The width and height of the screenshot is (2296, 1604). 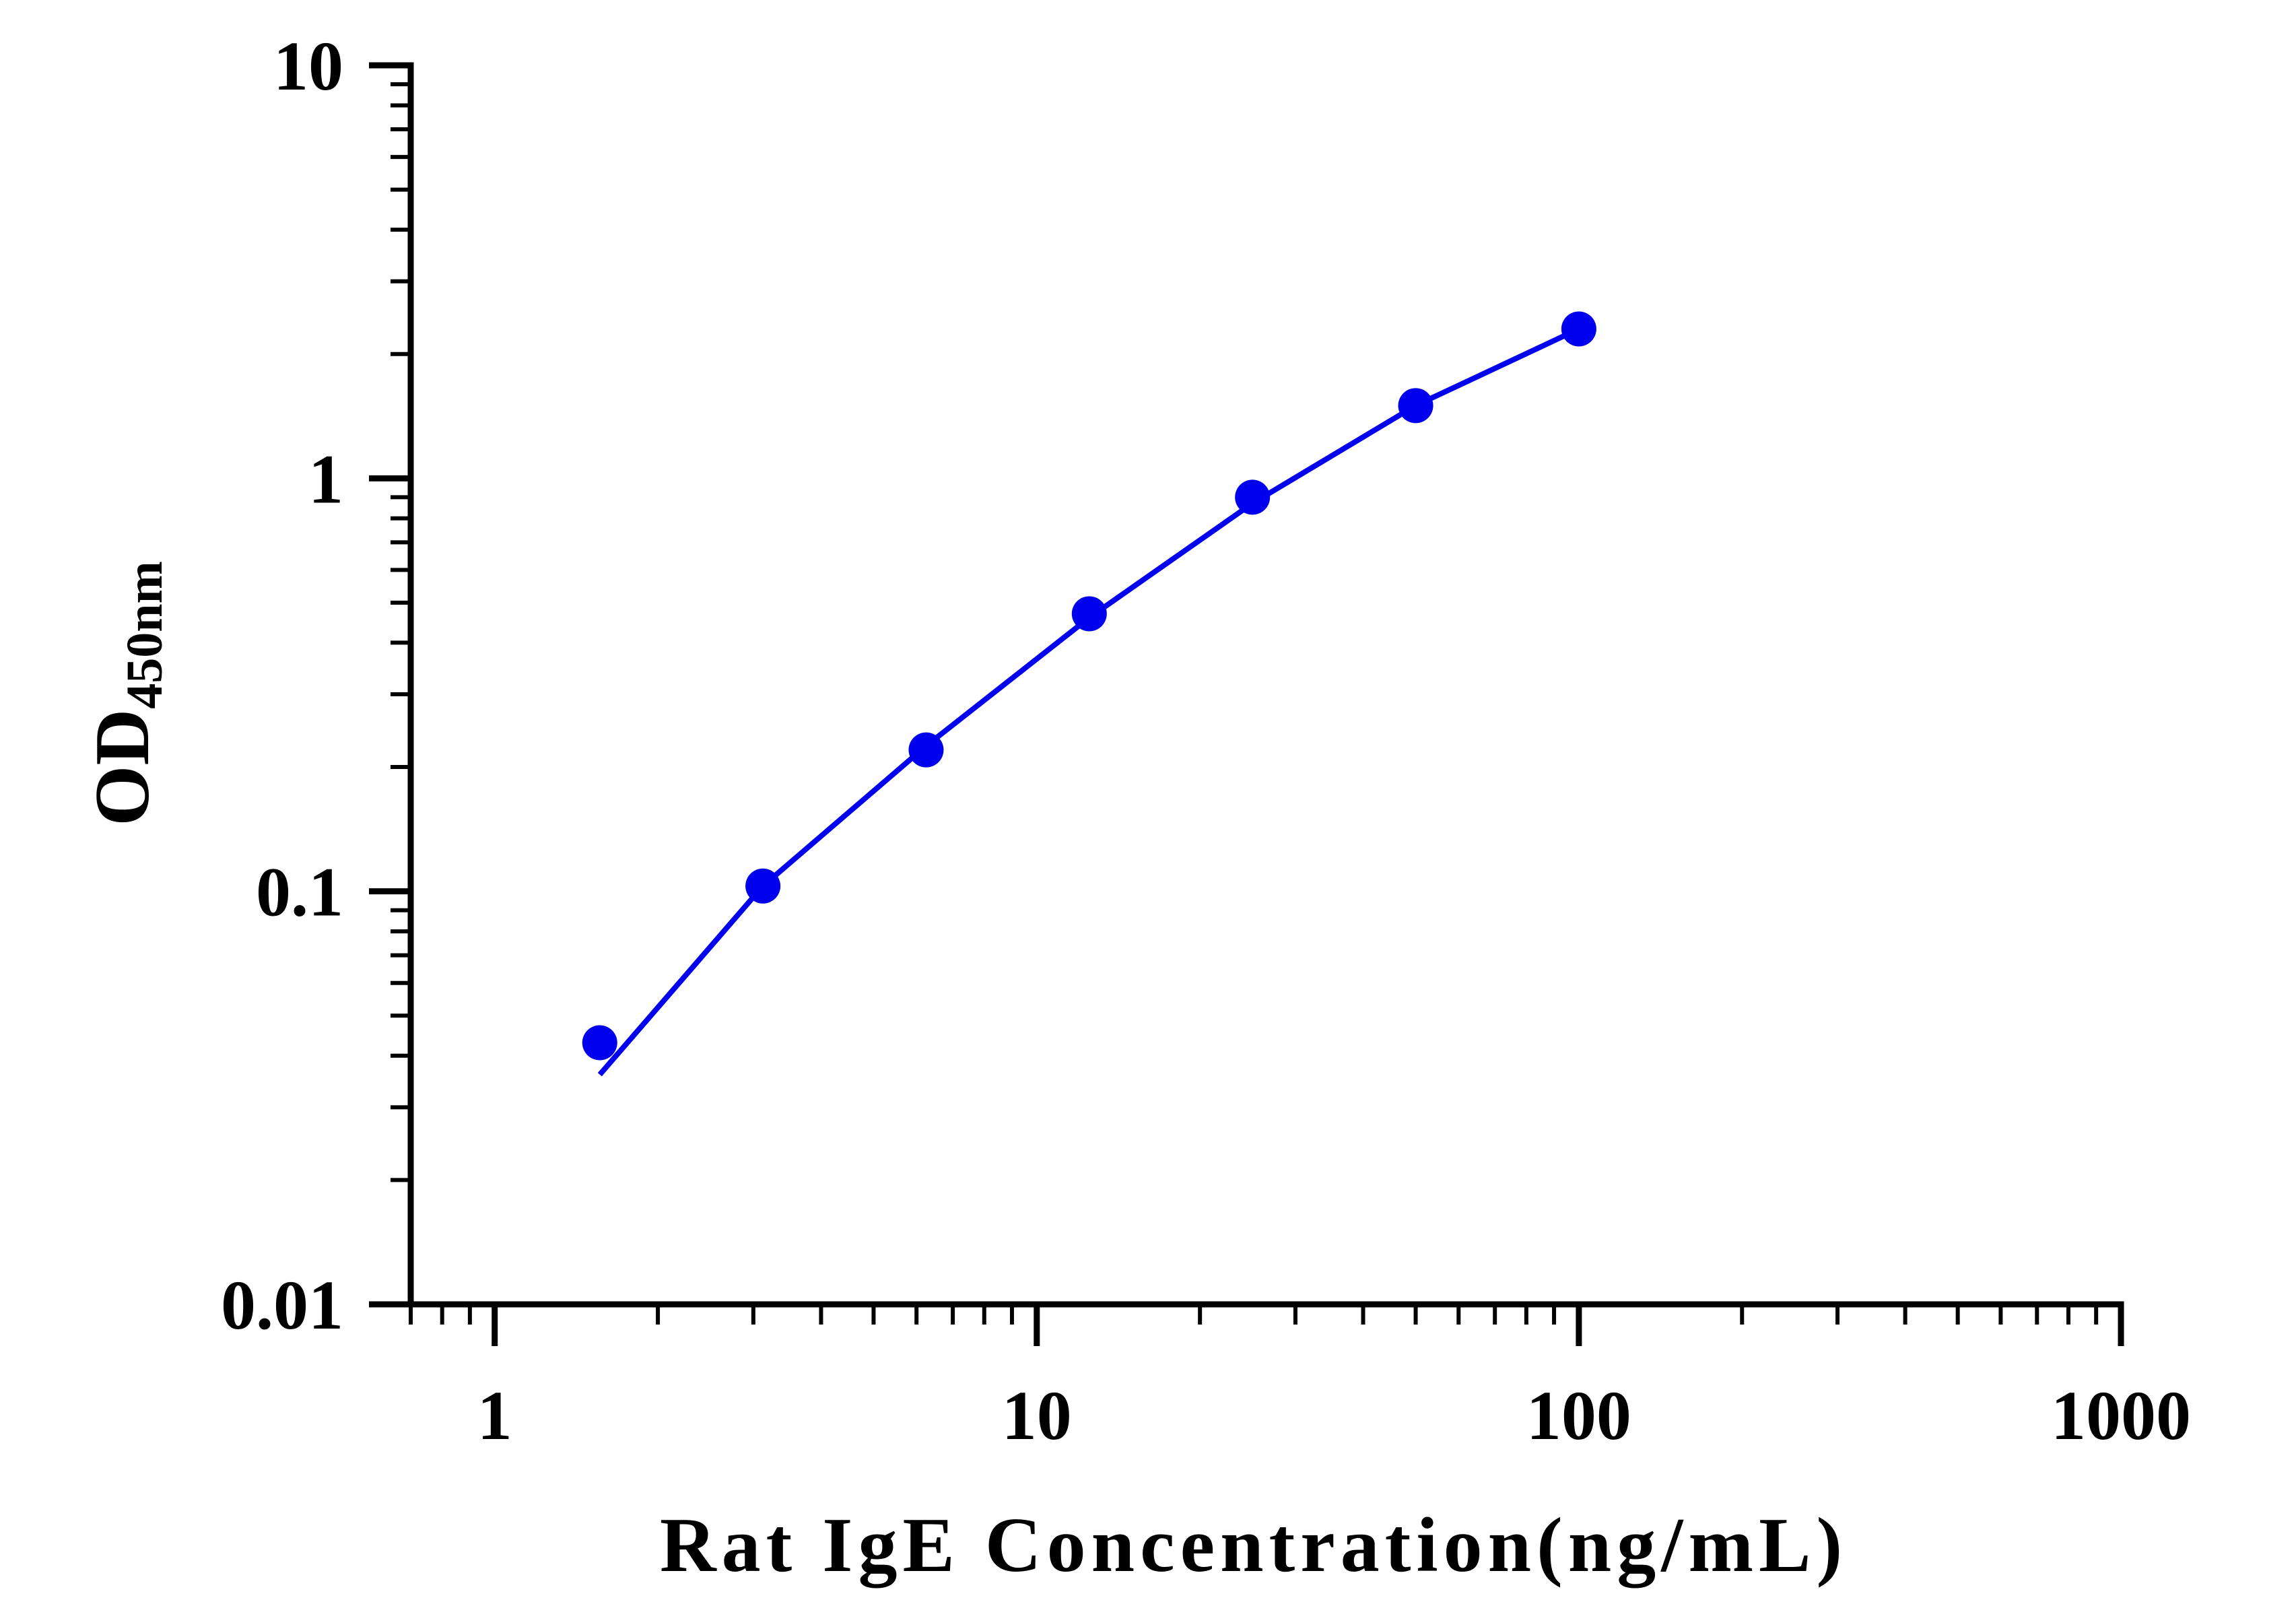 What do you see at coordinates (299, 893) in the screenshot?
I see `y-tick-label: 0.1` at bounding box center [299, 893].